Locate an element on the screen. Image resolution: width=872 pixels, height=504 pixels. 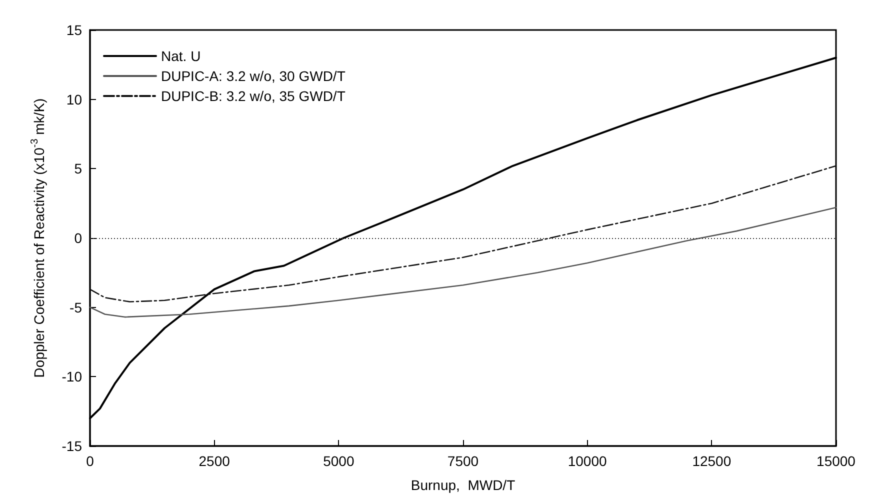
legend-label: DUPIC-B: 3.2 w/o, 35 GWD/T is located at coordinates (253, 96).